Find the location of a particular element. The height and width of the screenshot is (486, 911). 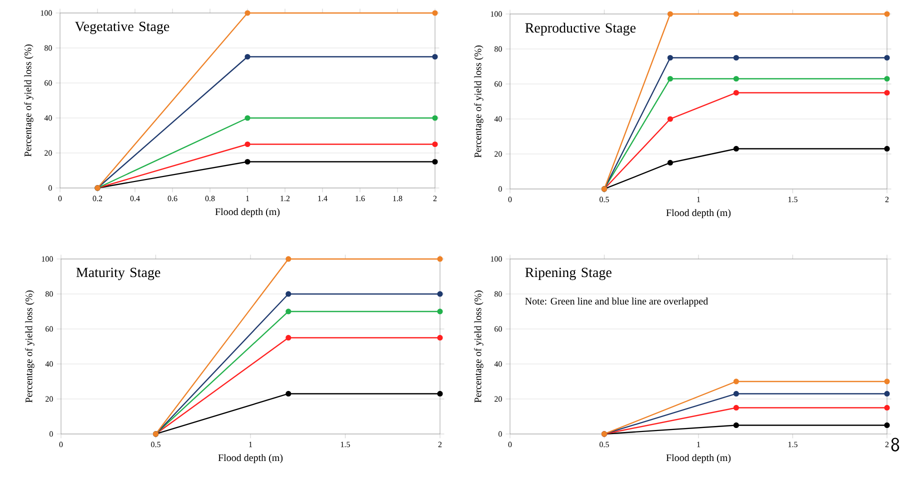

text: Reproductive Stage is located at coordinates (580, 29).